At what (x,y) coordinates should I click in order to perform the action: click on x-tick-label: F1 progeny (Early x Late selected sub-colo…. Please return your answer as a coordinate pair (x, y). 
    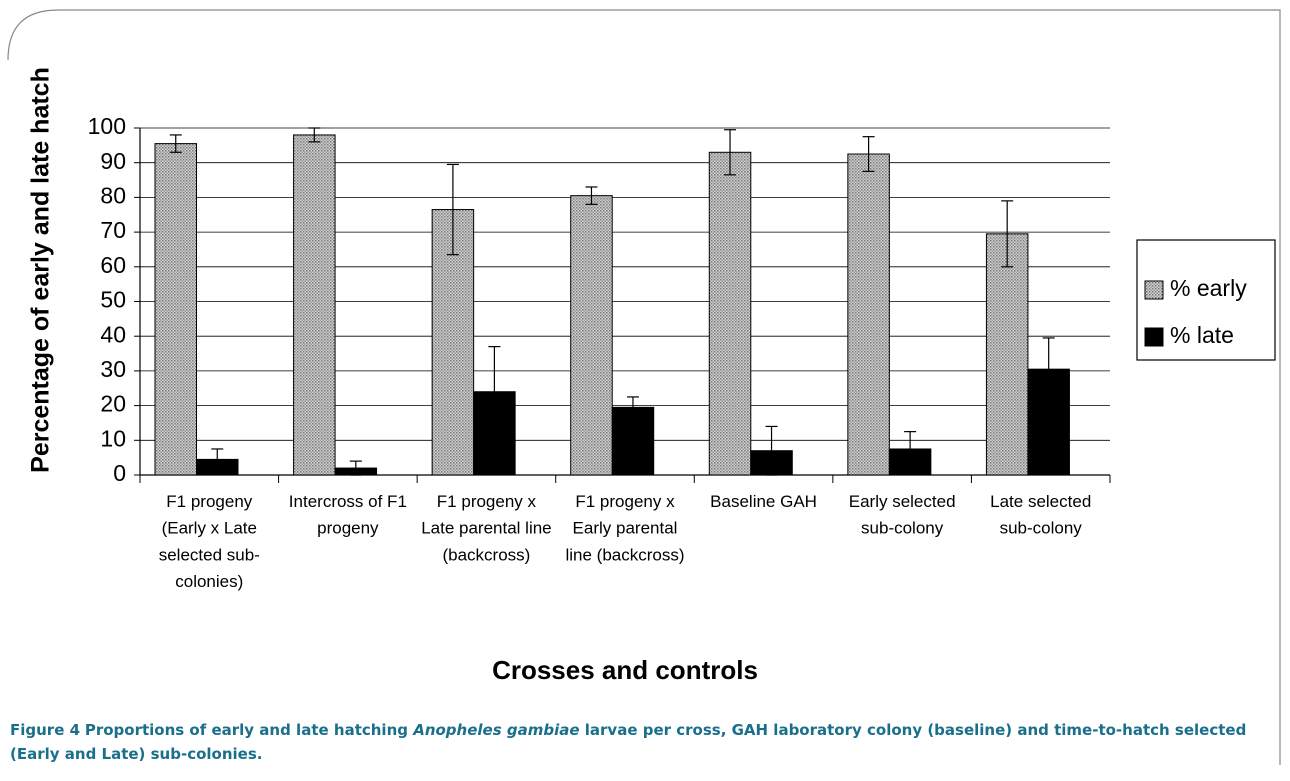
    Looking at the image, I should click on (209, 541).